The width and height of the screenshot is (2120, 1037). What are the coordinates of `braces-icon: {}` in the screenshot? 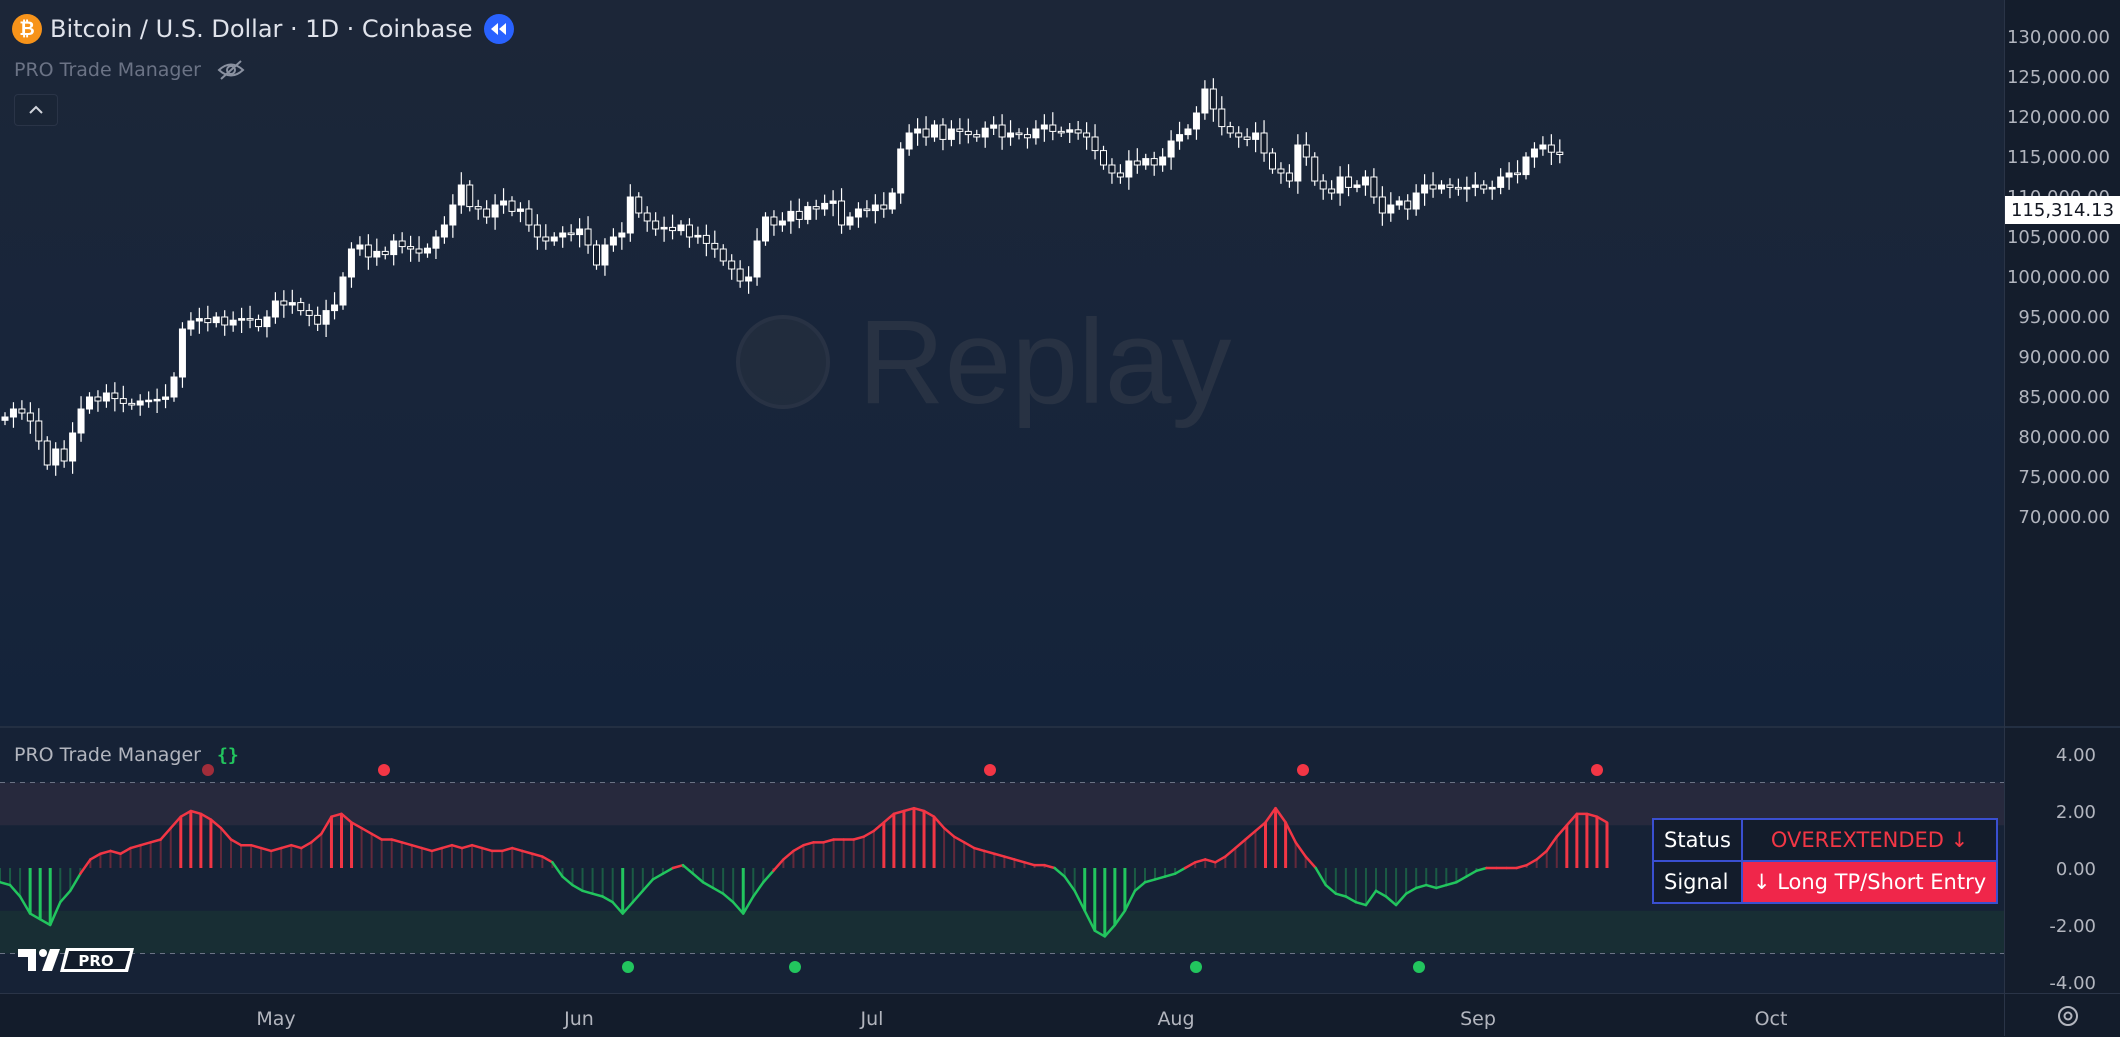 It's located at (228, 755).